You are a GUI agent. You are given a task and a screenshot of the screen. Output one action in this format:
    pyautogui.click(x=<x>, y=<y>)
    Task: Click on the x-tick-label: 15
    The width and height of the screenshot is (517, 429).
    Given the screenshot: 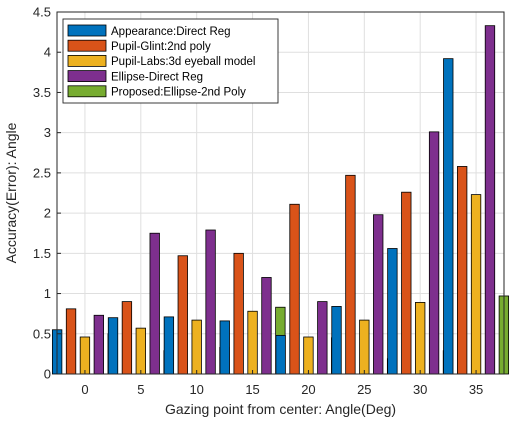 What is the action you would take?
    pyautogui.click(x=252, y=389)
    